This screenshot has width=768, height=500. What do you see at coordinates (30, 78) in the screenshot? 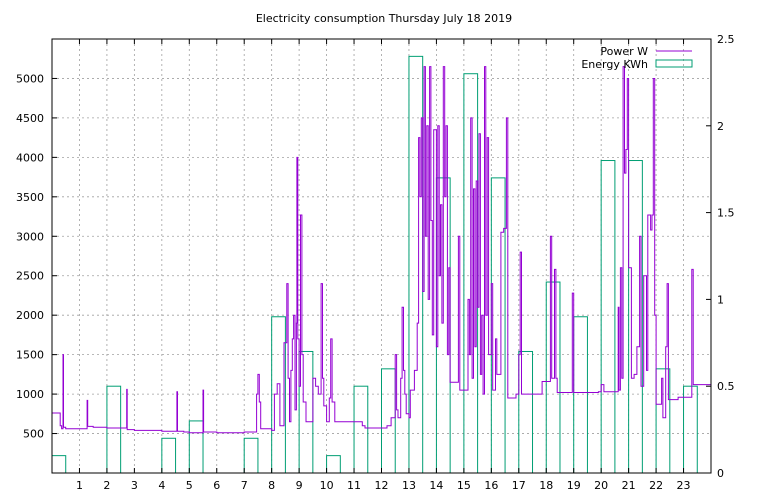
I see `y-left-tick-label: 5000` at bounding box center [30, 78].